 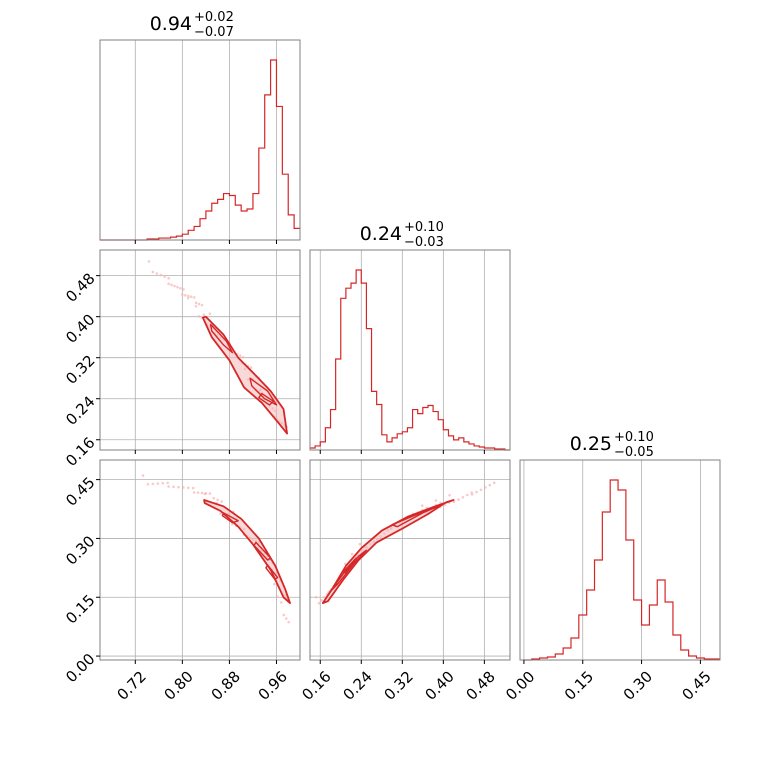 I want to click on x-tick-label: 0.16, so click(x=316, y=686).